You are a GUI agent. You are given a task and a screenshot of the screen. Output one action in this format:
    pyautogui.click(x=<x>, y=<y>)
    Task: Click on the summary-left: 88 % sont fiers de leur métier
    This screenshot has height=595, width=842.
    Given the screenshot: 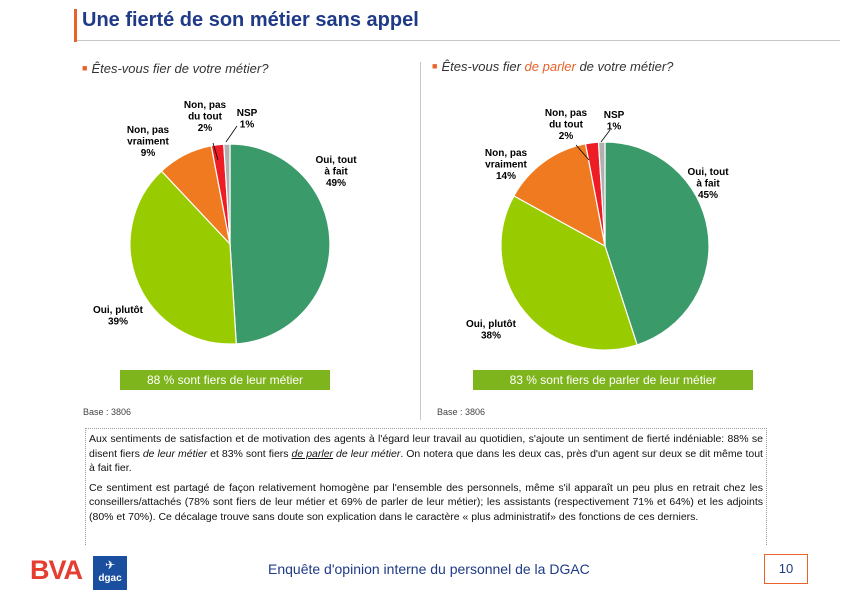 What is the action you would take?
    pyautogui.click(x=225, y=380)
    